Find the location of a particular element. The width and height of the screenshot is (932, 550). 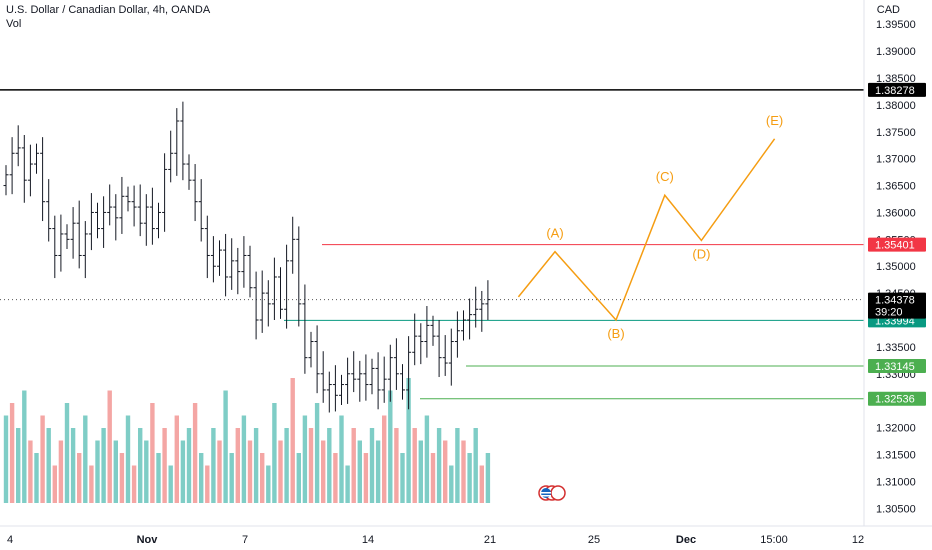

y-tick-label: 1.32000 is located at coordinates (896, 429).